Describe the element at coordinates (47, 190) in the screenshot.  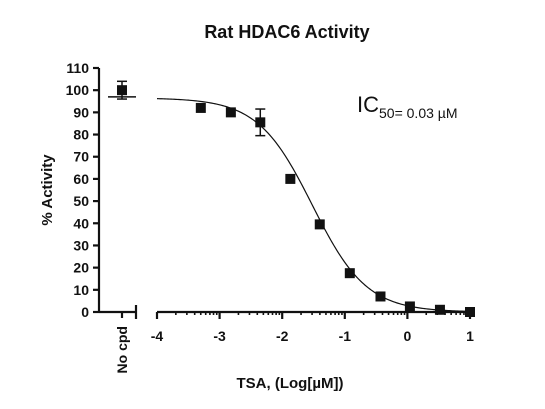
I see `y-axis-label: % Activity` at that location.